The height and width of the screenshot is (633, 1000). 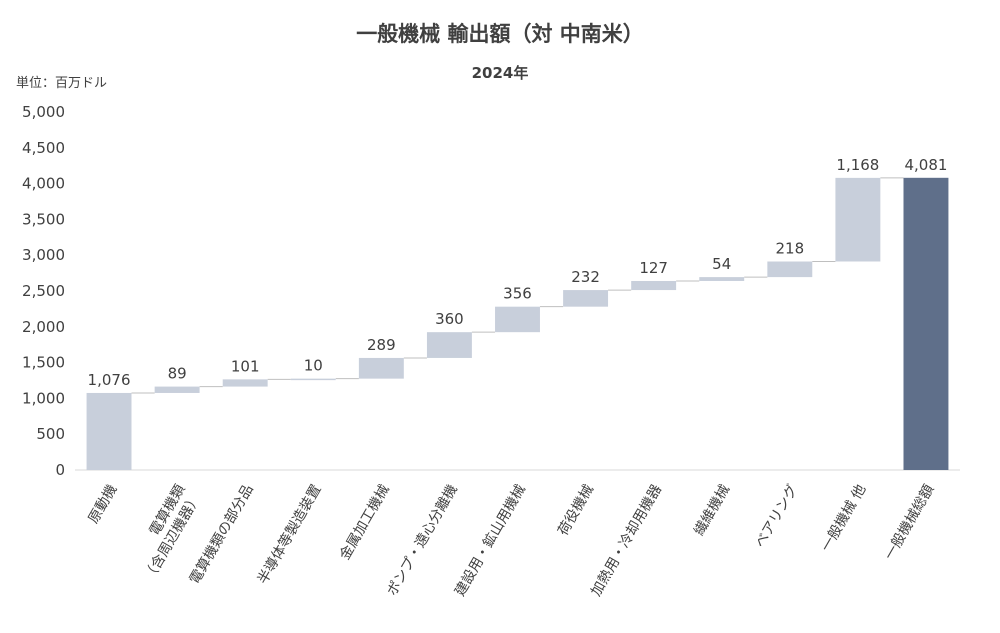 I want to click on category-label-line: 原動機, so click(x=103, y=504).